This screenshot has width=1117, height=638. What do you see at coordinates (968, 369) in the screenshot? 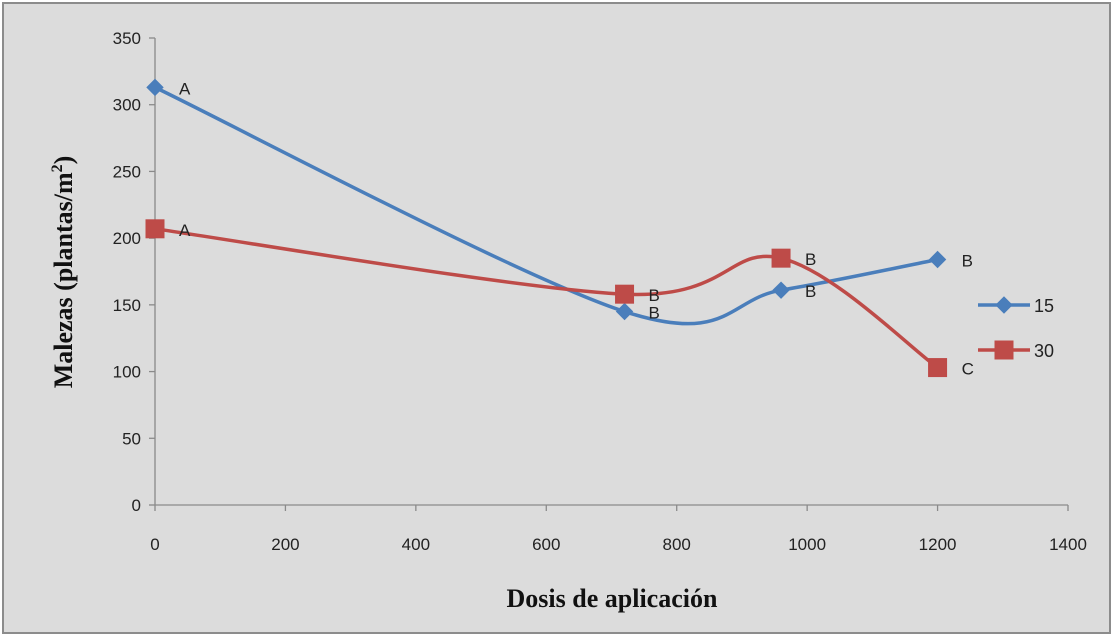
I see `data-label-30: C` at bounding box center [968, 369].